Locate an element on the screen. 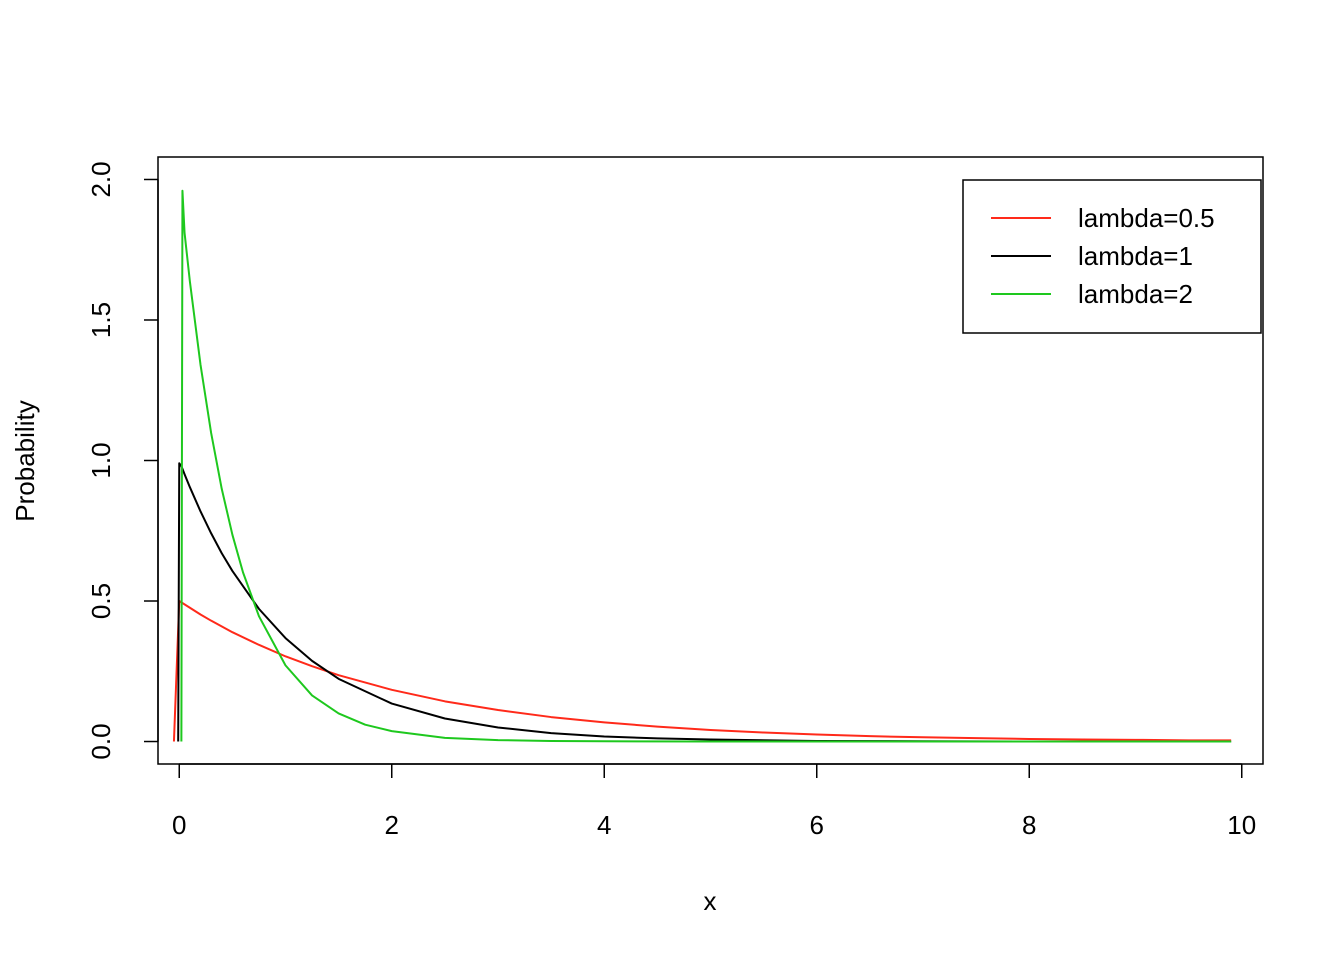  x-tick-label: 8 is located at coordinates (1029, 825).